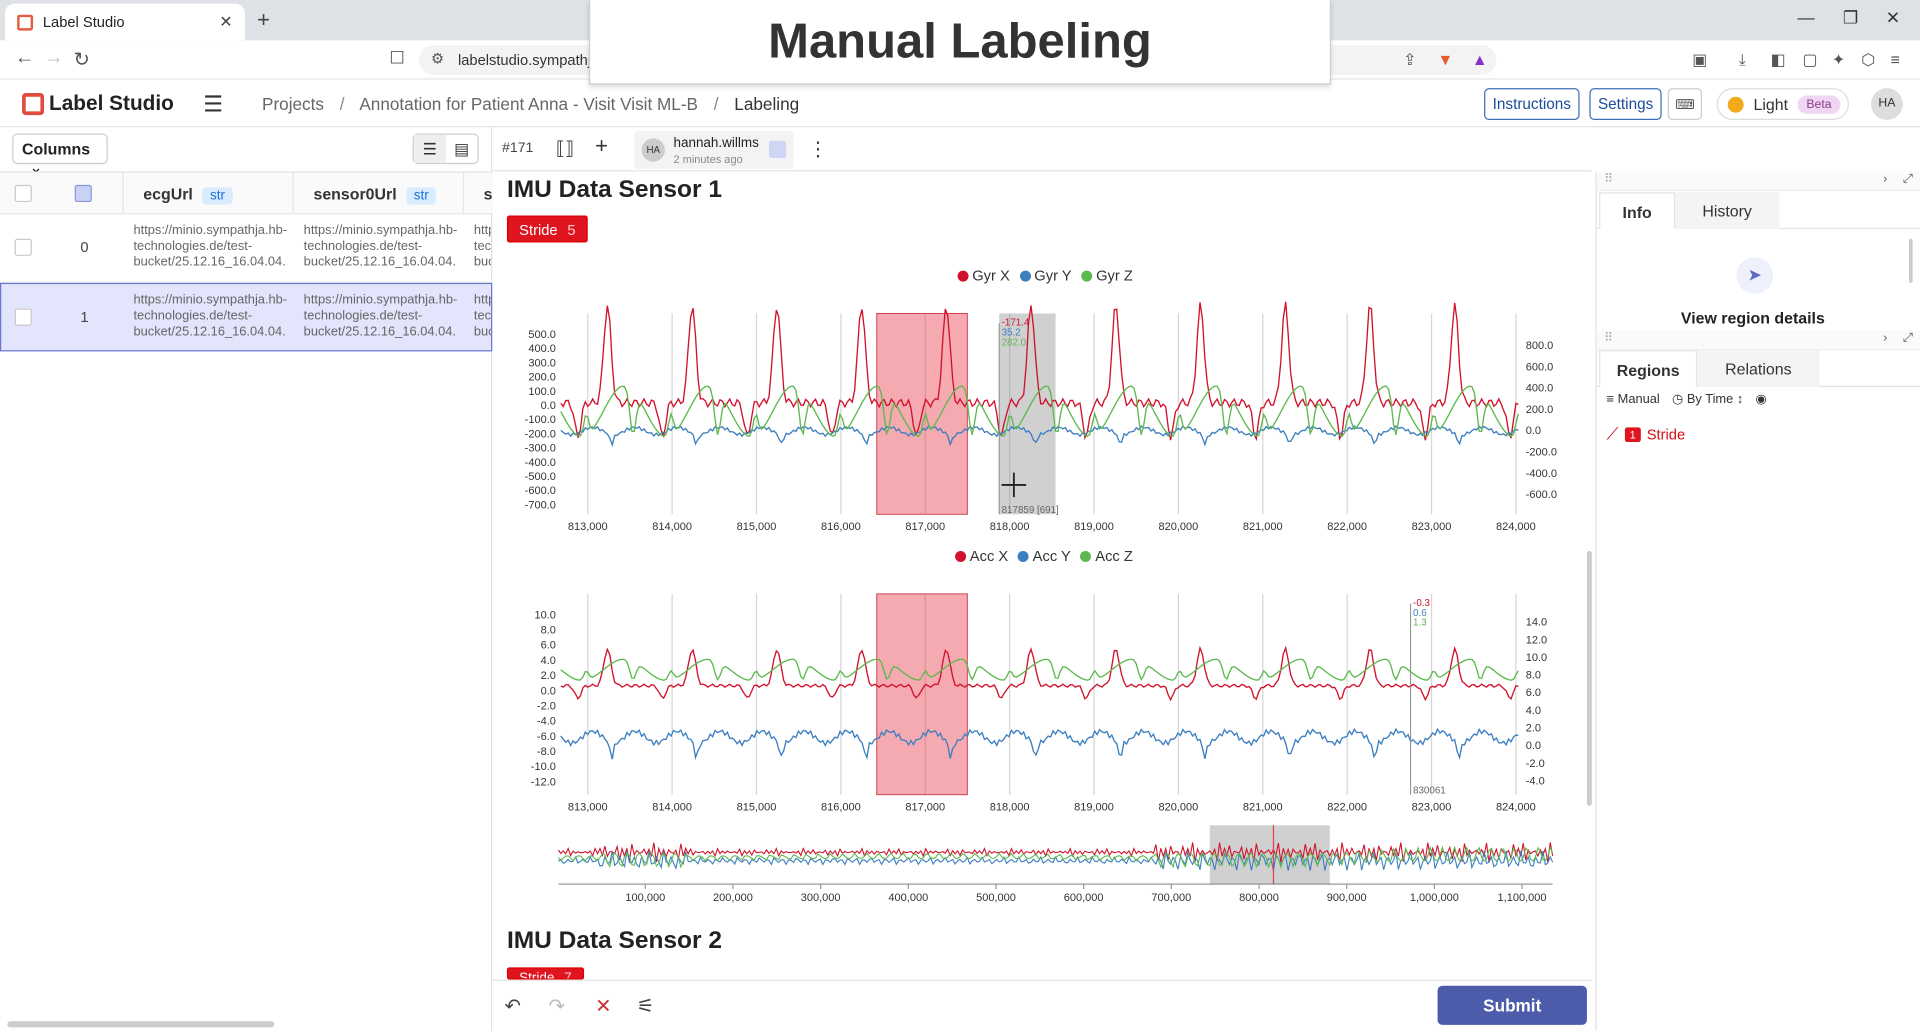 This screenshot has height=1032, width=1920. I want to click on eye-icon: ◉, so click(1761, 399).